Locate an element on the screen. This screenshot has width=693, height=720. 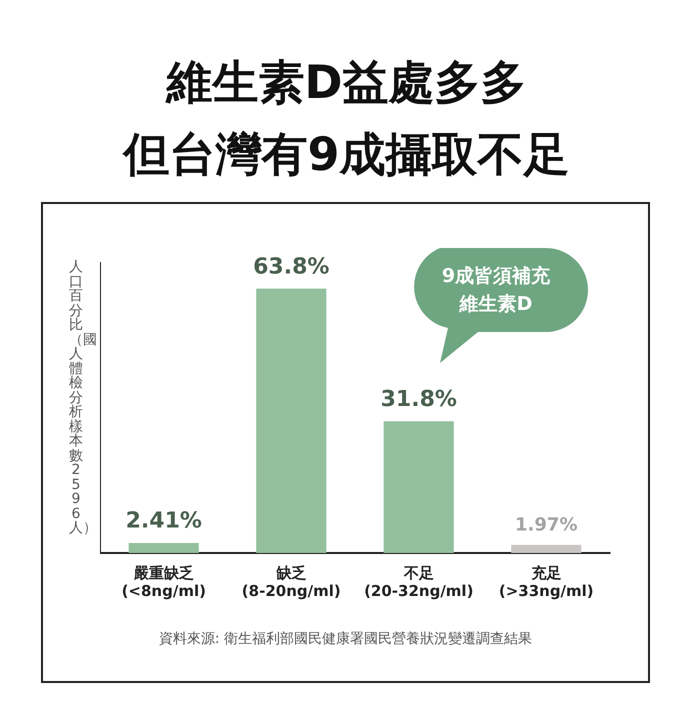
source-note: 資料來源: 衛生福利部國民健康署國民營養狀況變遷調查結果 is located at coordinates (346, 639).